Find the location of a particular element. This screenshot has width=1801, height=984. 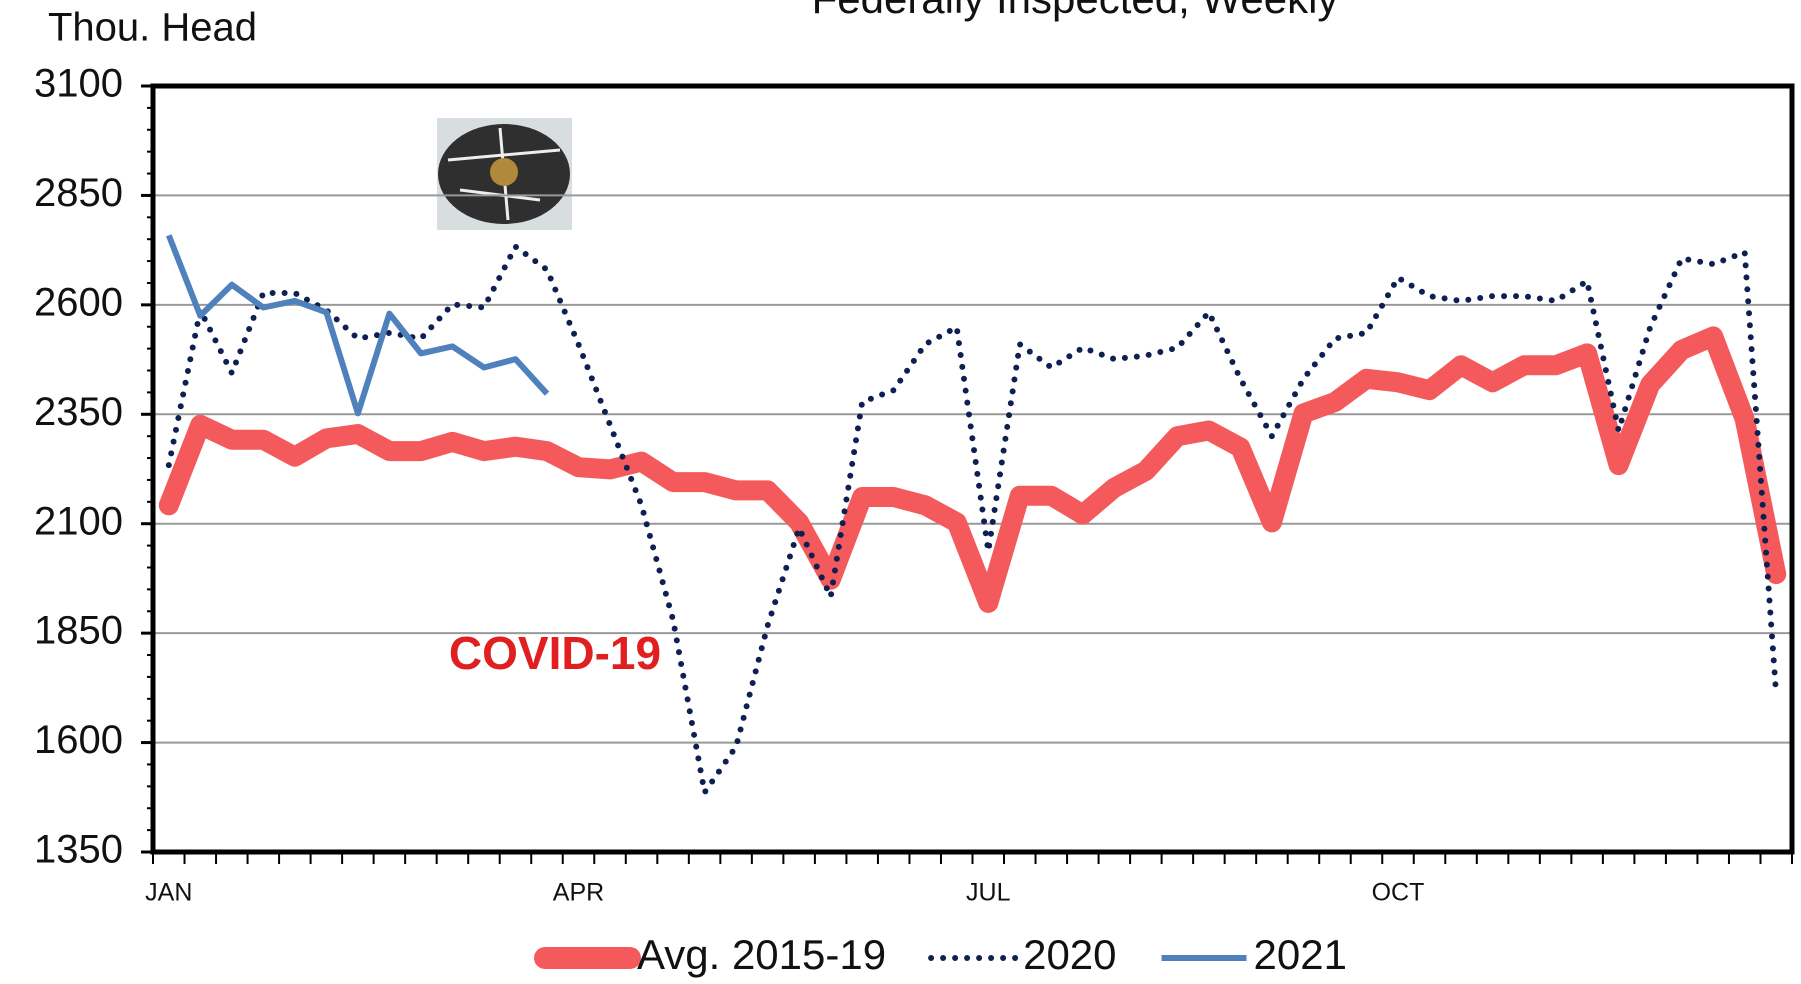

y-axis-label: Thou. Head is located at coordinates (152, 28).